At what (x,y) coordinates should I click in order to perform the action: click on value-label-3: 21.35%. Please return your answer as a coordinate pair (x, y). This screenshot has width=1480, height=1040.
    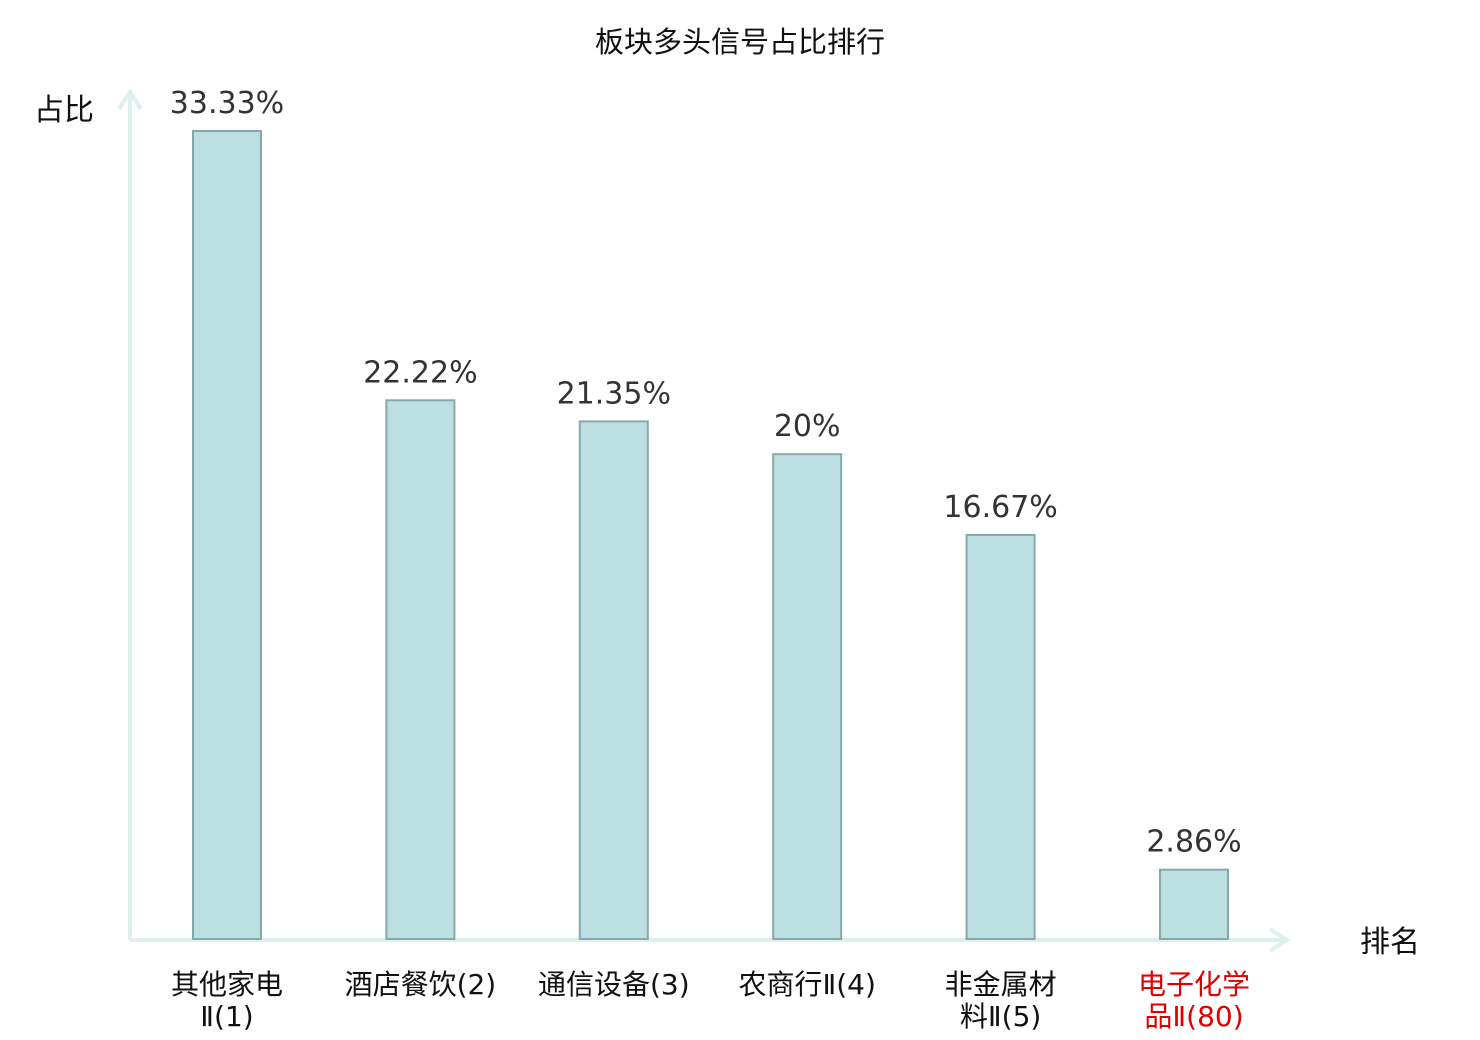
    Looking at the image, I should click on (614, 393).